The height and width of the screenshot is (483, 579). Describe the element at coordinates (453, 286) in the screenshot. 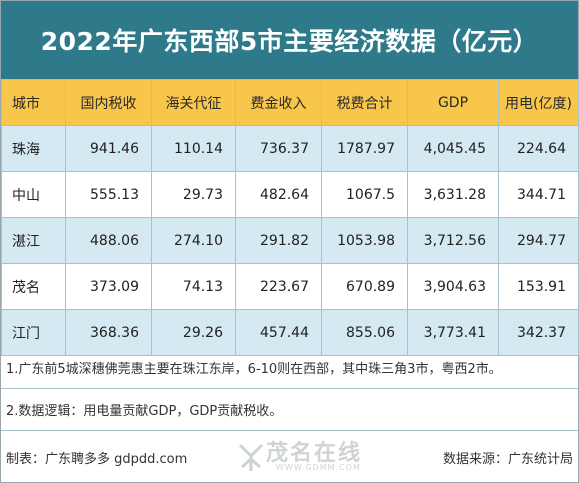

I see `cell-gdp: 3,904.63` at that location.